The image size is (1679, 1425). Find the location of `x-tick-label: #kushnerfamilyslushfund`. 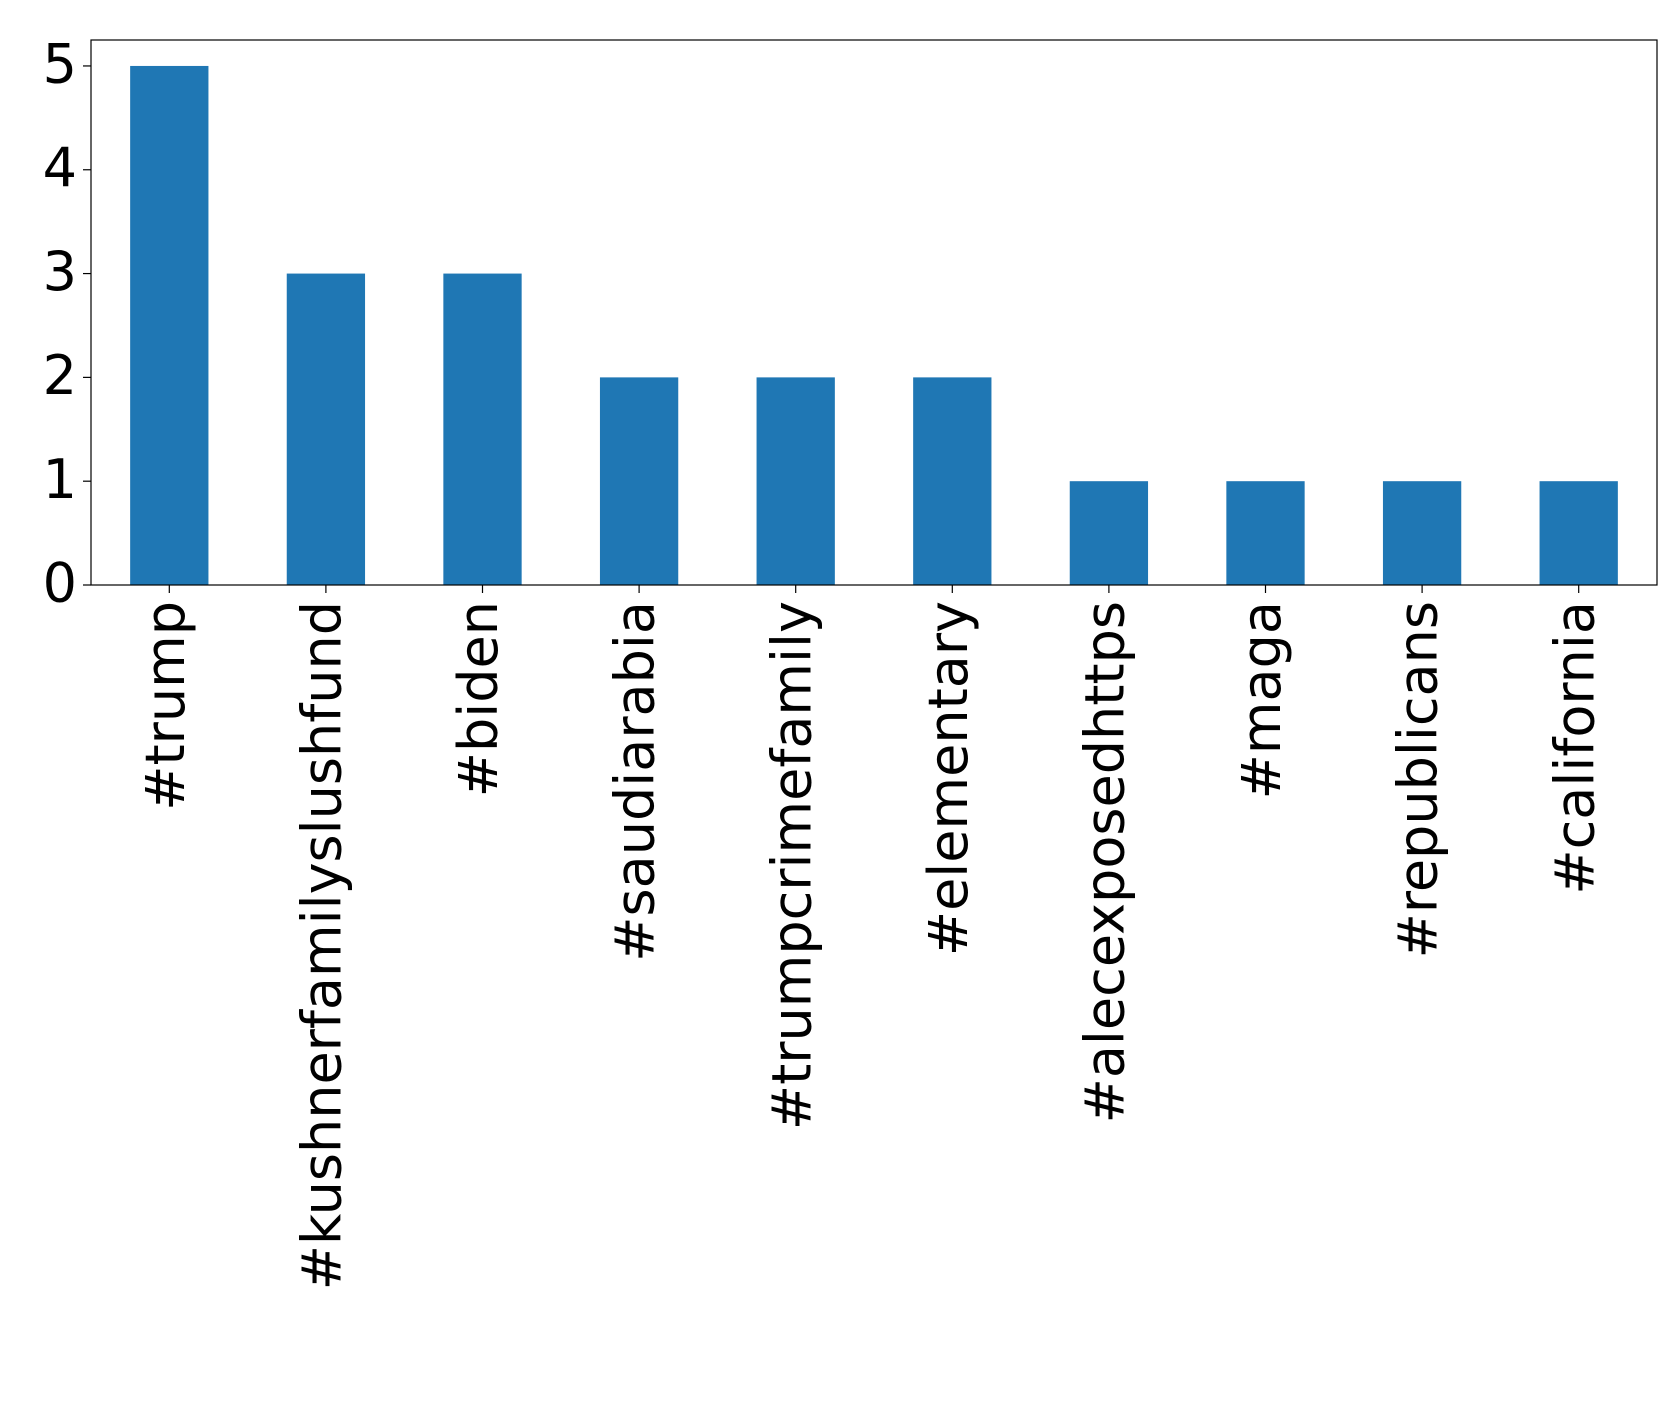

x-tick-label: #kushnerfamilyslushfund is located at coordinates (322, 945).